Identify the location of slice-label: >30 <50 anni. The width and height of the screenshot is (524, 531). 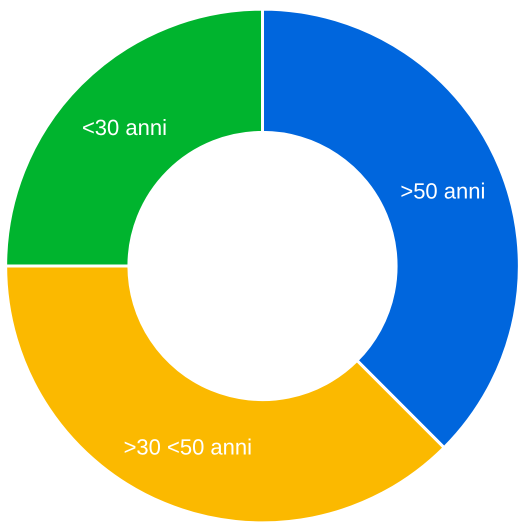
(188, 447).